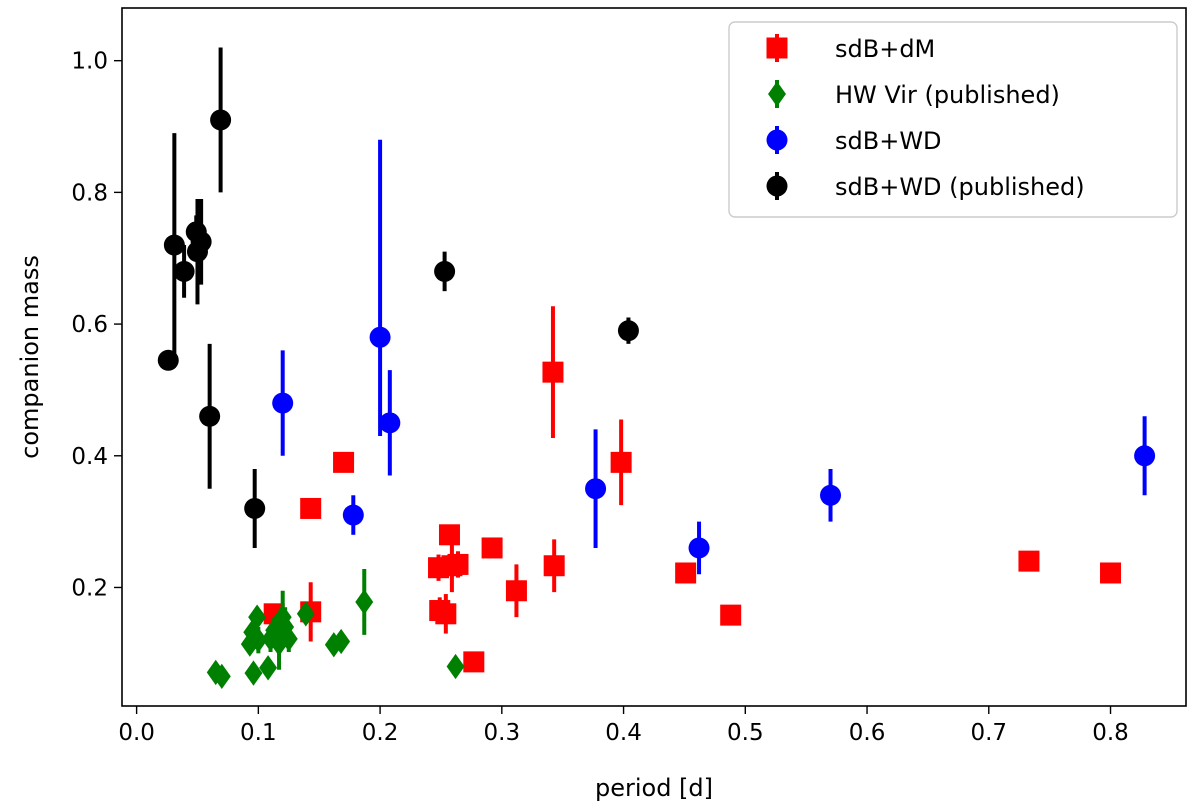 This screenshot has height=810, width=1200. Describe the element at coordinates (30, 357) in the screenshot. I see `y-axis-label: companion mass` at that location.